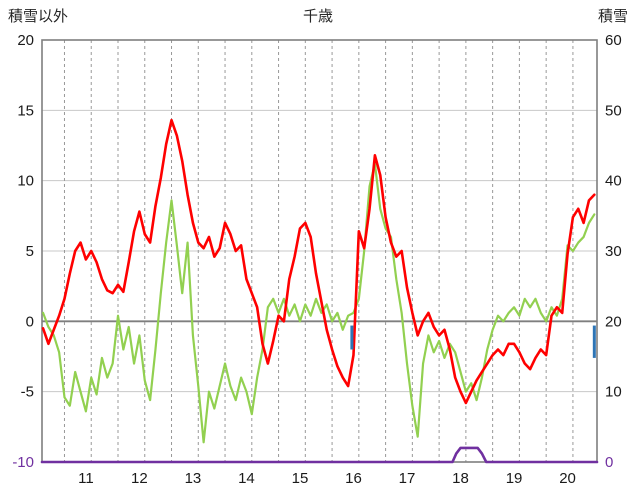 This screenshot has width=636, height=501. What do you see at coordinates (25, 110) in the screenshot?
I see `left-axis-tick-label: 15` at bounding box center [25, 110].